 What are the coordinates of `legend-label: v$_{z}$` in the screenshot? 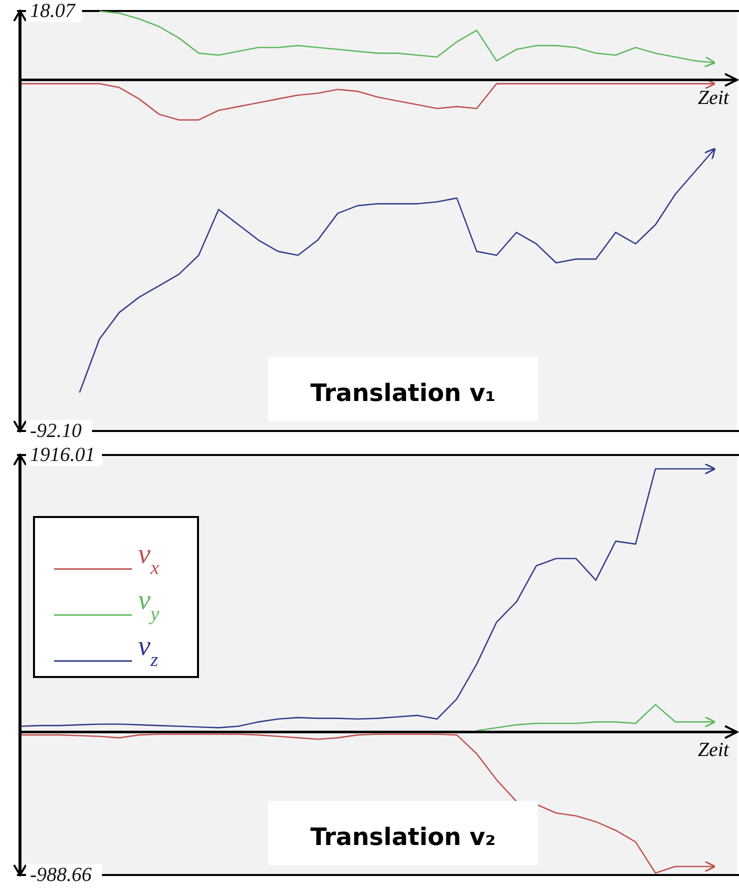 It's located at (148, 650).